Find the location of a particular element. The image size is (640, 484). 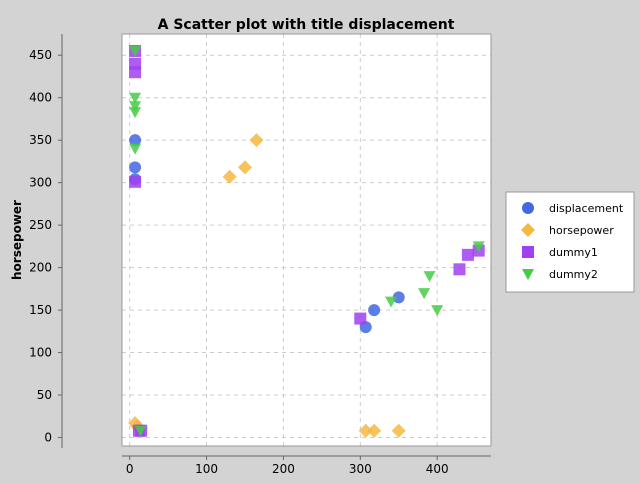

y-tick-label: 50 is located at coordinates (44, 395).